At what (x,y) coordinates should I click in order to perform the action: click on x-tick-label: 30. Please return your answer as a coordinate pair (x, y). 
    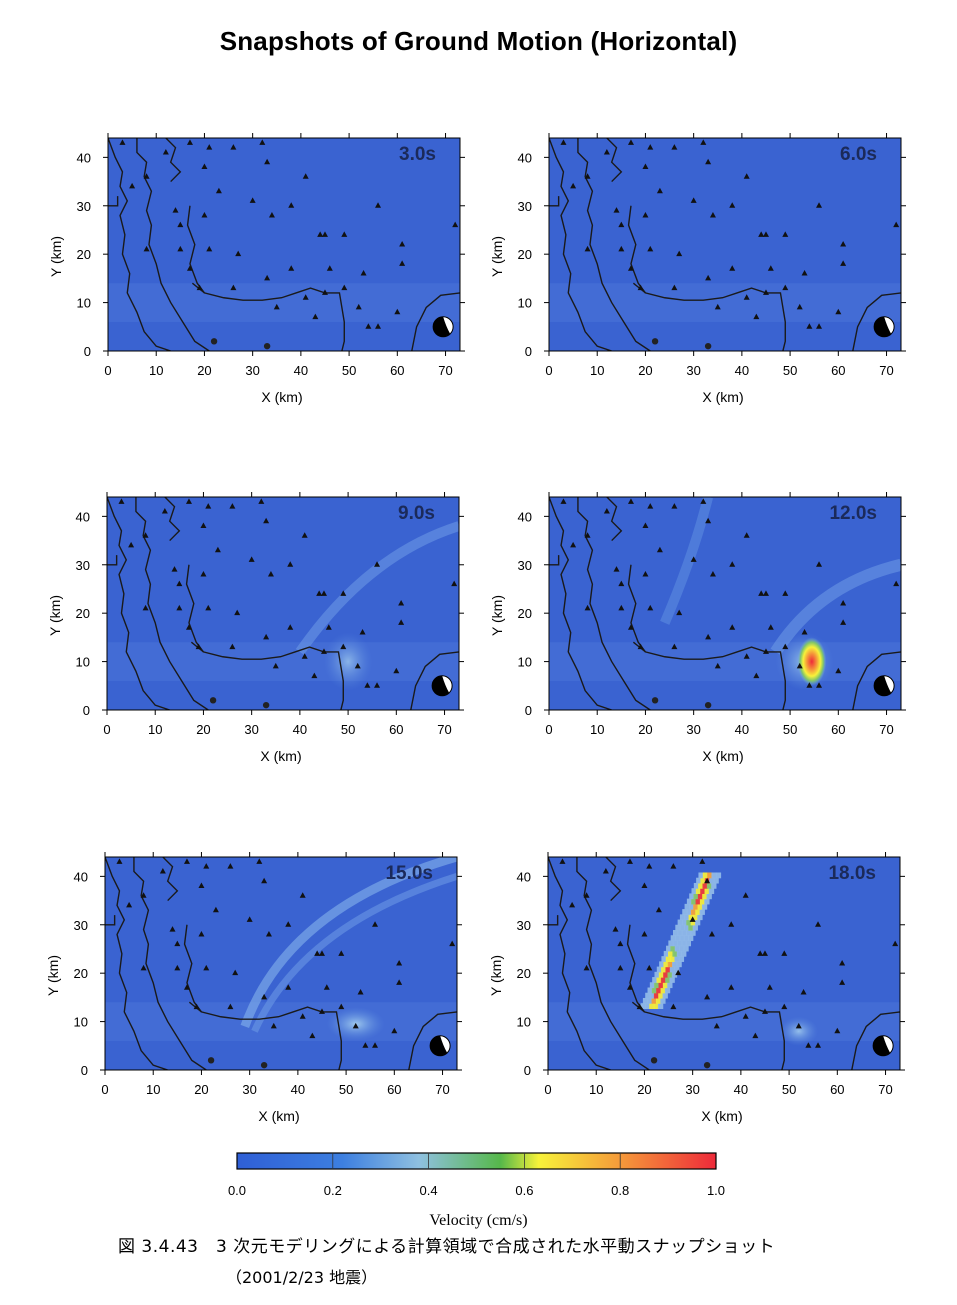
    Looking at the image, I should click on (251, 729).